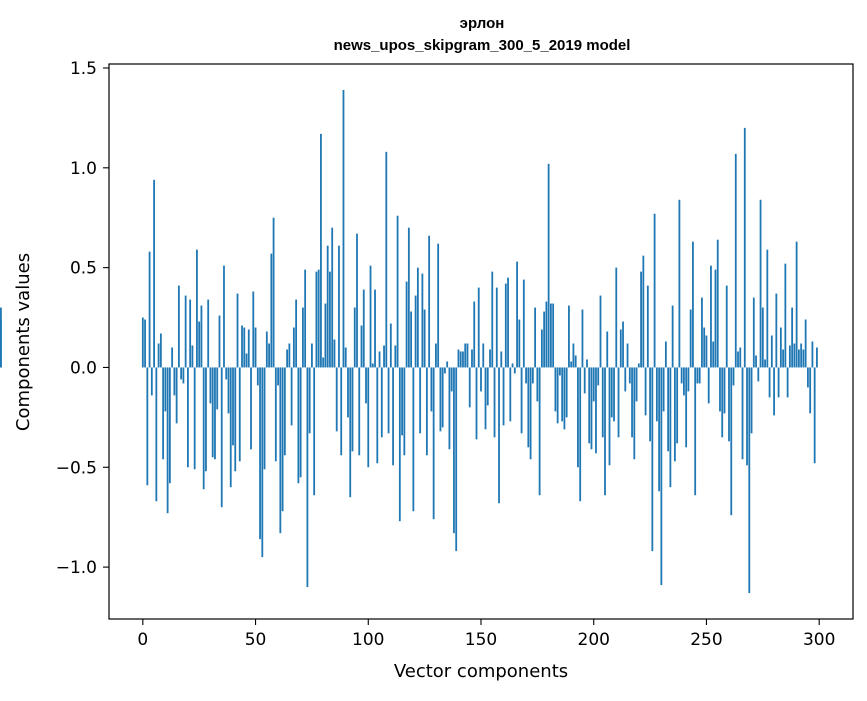  Describe the element at coordinates (23, 342) in the screenshot. I see `y-axis-label: Components values` at that location.